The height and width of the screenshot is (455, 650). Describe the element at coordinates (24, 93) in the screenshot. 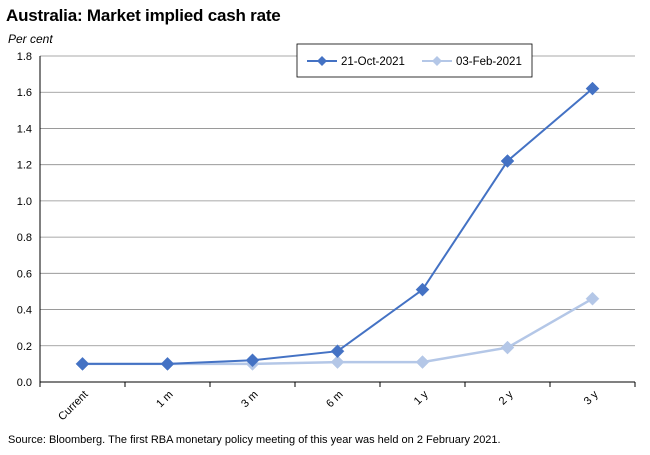

I see `y-tick-label: 1.6` at that location.